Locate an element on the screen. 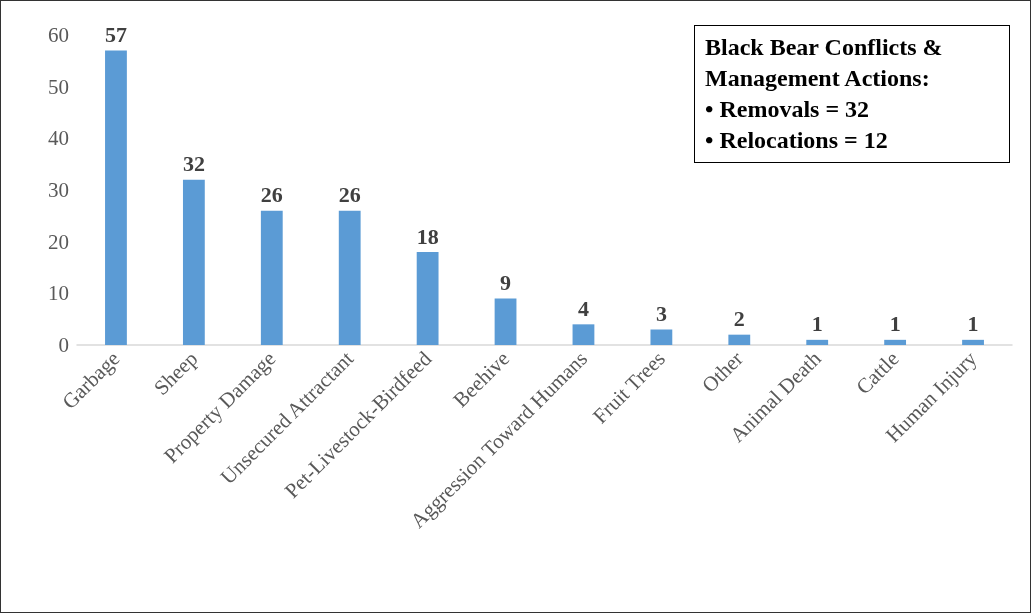 This screenshot has height=613, width=1031. text-box: Black Bear Conflicts & Management Actions: • Removals = 32 • Relocations = 12 is located at coordinates (852, 94).